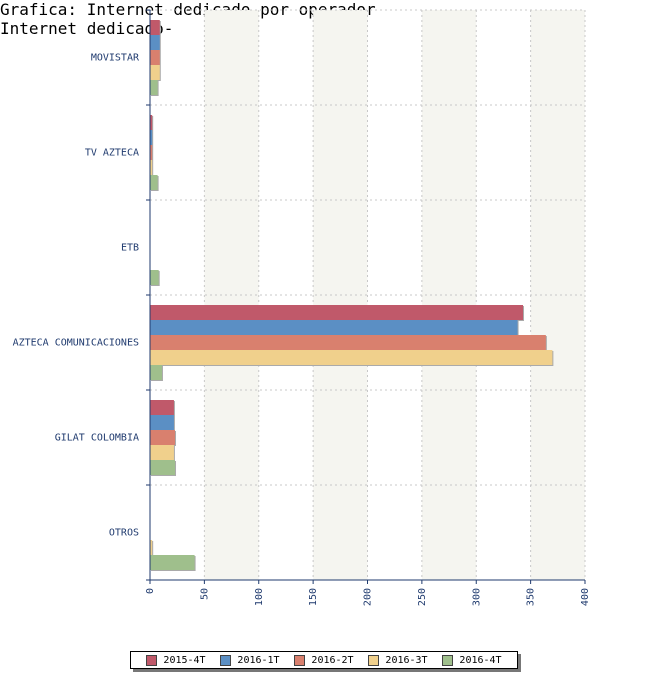  What do you see at coordinates (130, 248) in the screenshot?
I see `category-label: ETB` at bounding box center [130, 248].